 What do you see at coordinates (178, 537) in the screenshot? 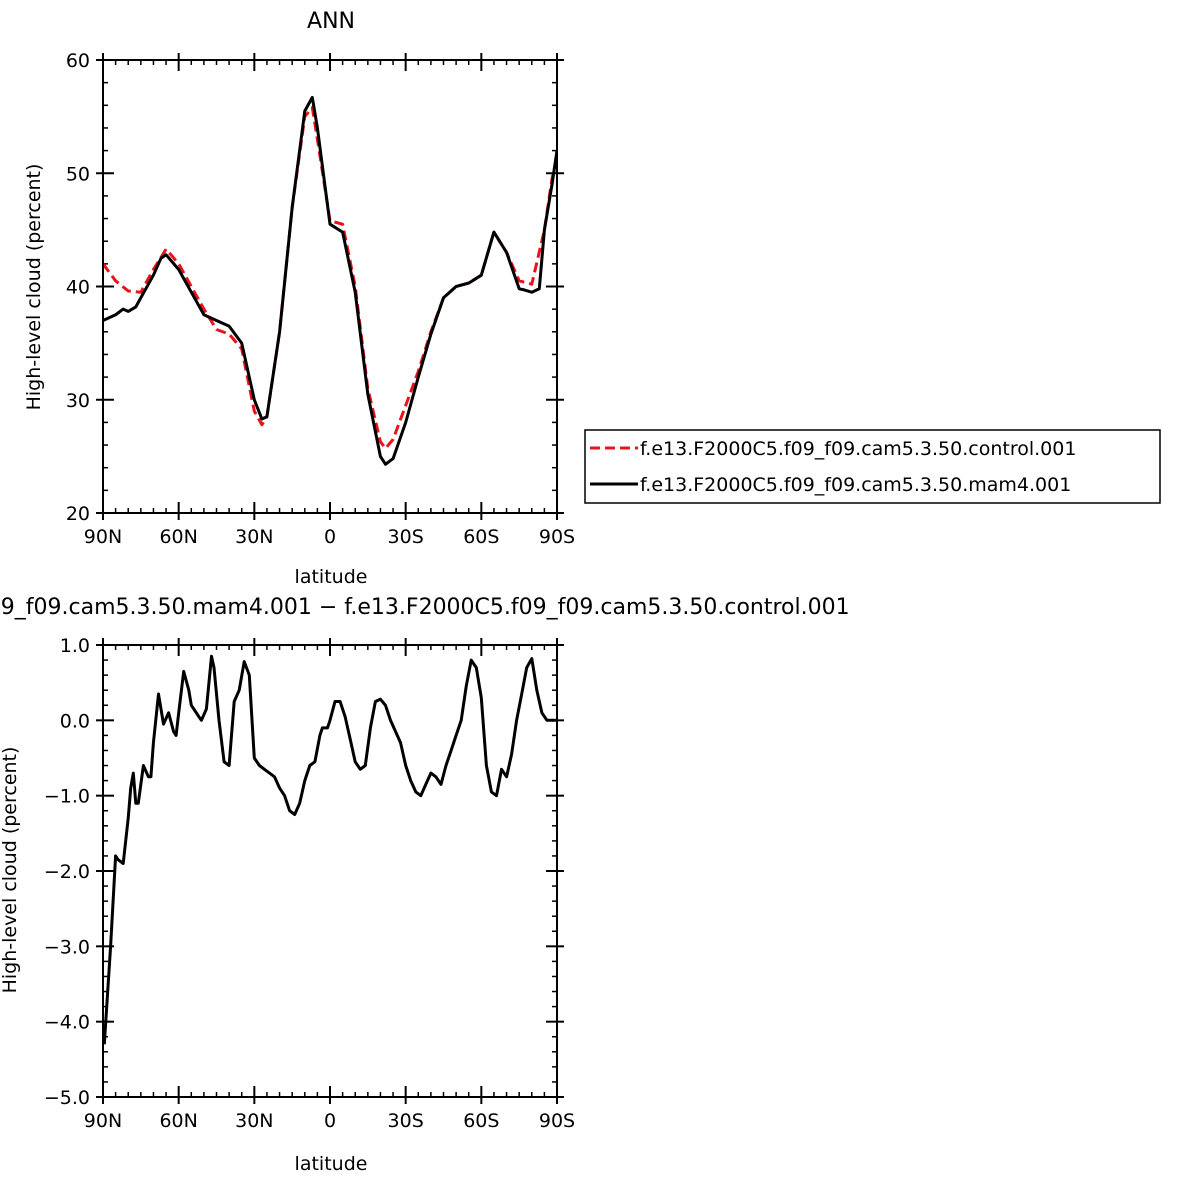
I see `top-x-tick-label: 60N` at bounding box center [178, 537].